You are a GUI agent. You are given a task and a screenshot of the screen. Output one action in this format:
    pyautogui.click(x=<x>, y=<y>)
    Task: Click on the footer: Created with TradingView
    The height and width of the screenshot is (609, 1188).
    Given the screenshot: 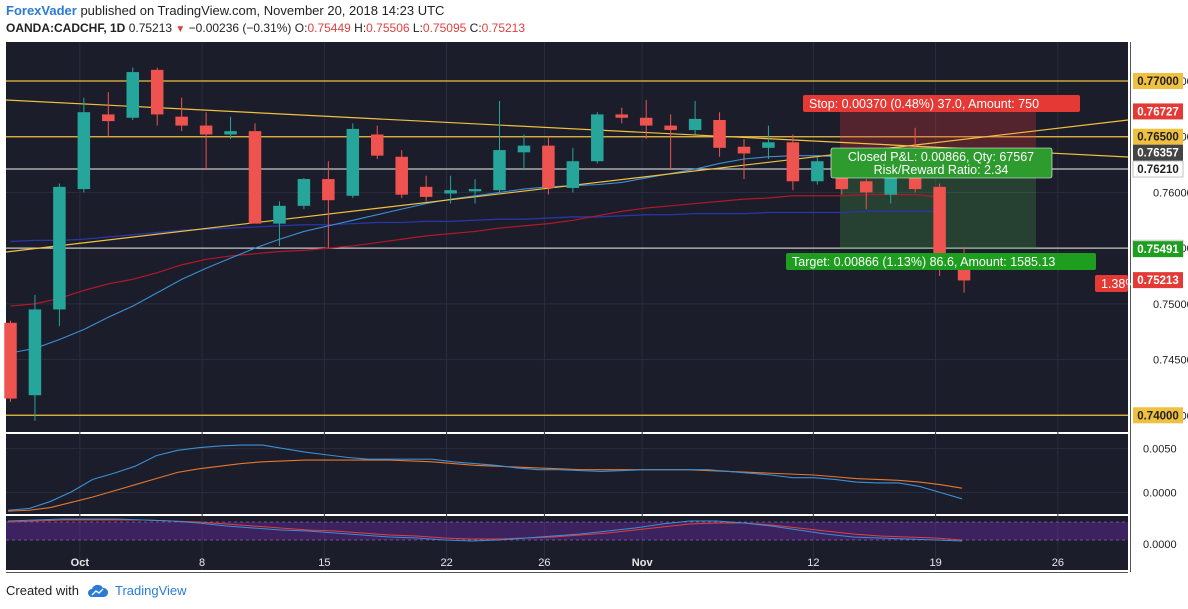 What is the action you would take?
    pyautogui.click(x=96, y=590)
    